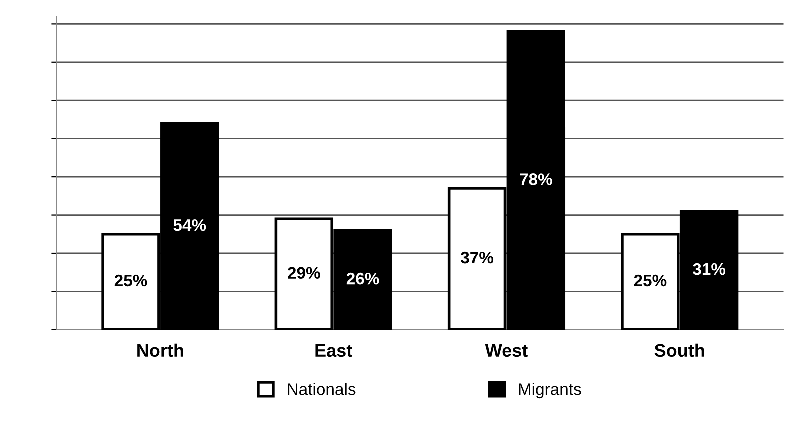  What do you see at coordinates (536, 180) in the screenshot?
I see `data-label: 78%` at bounding box center [536, 180].